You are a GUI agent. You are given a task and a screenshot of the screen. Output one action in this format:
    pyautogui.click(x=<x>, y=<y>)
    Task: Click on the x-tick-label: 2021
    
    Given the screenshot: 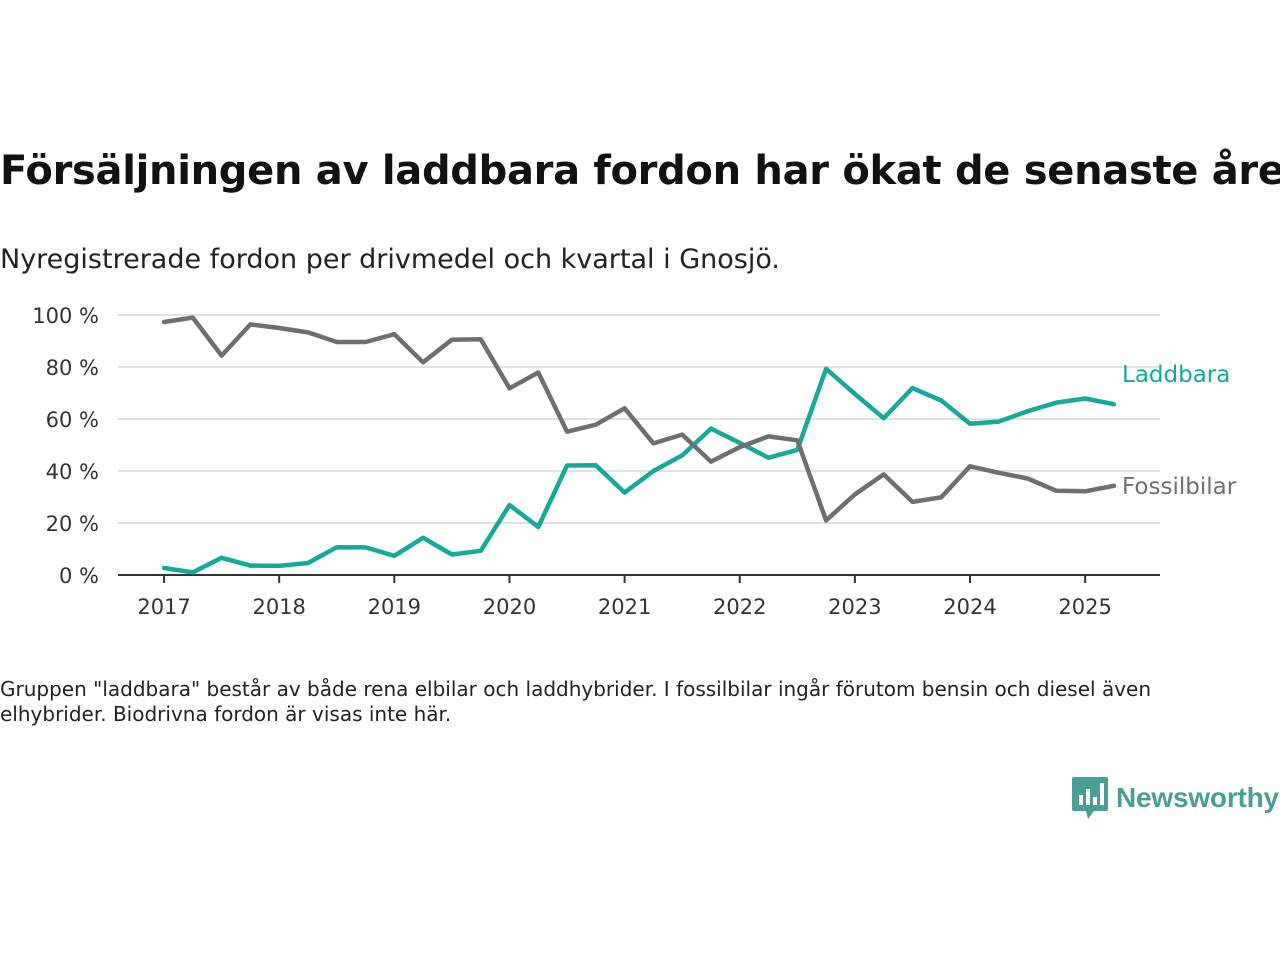 What is the action you would take?
    pyautogui.click(x=624, y=607)
    